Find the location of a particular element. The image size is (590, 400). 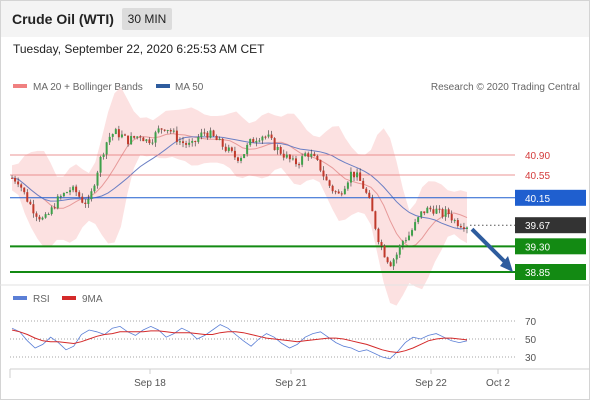

last-price-tag is located at coordinates (550, 225).